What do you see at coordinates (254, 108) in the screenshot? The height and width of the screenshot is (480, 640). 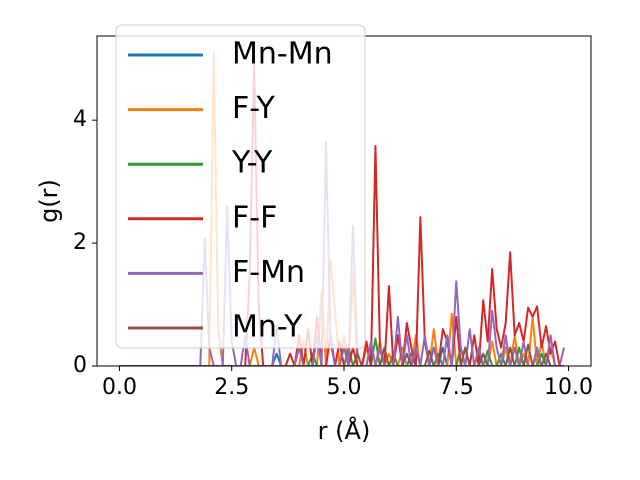 I see `legend-label: F-Y` at bounding box center [254, 108].